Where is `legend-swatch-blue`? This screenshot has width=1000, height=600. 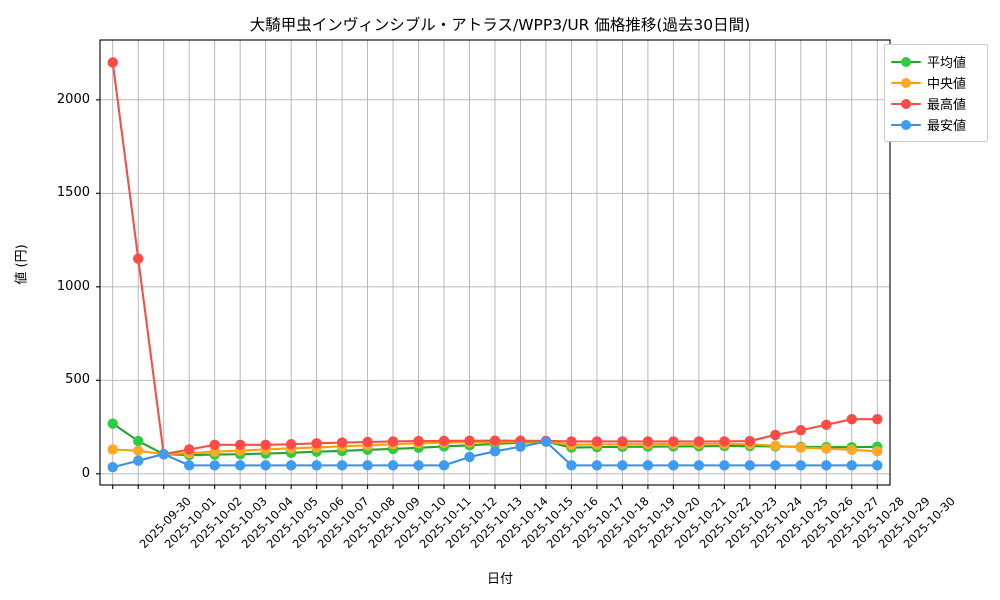
legend-swatch-blue is located at coordinates (906, 125).